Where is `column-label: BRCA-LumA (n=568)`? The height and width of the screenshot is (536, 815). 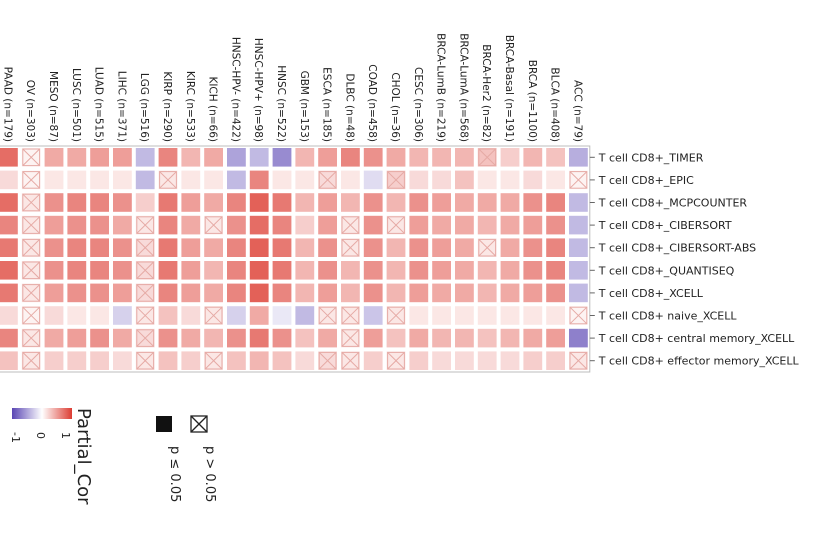
column-label: BRCA-LumA (n=568) is located at coordinates (463, 87).